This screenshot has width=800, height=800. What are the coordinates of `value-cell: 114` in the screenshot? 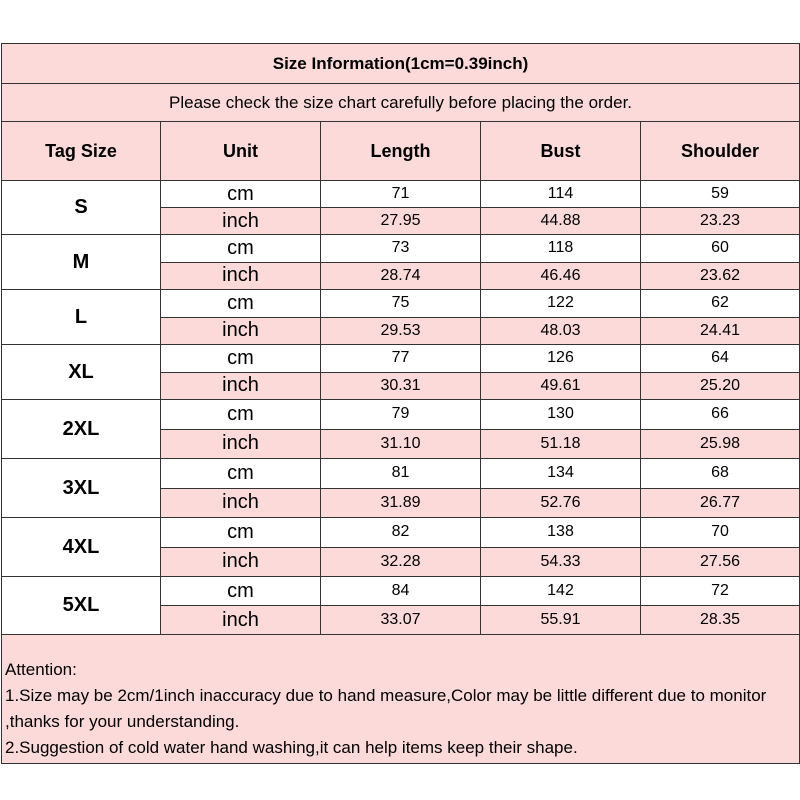 It's located at (560, 194).